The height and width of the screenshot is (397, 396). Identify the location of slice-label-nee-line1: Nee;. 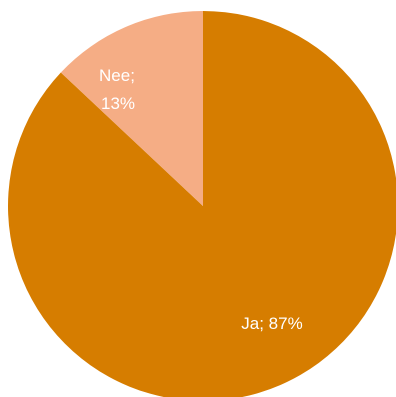
(117, 75).